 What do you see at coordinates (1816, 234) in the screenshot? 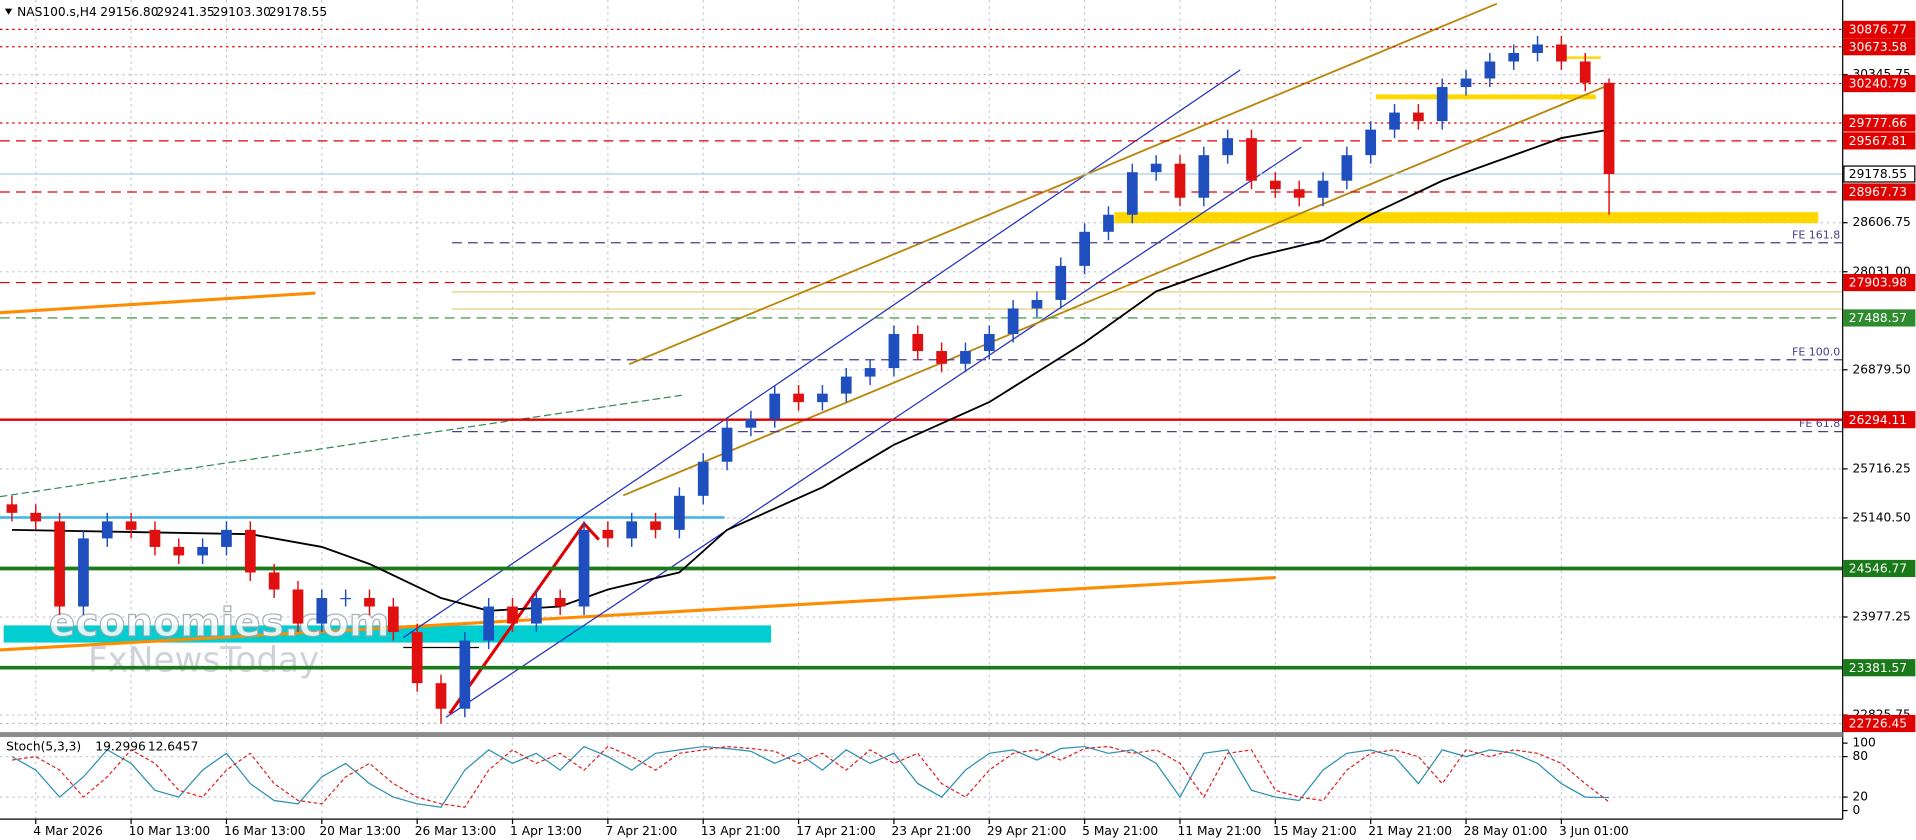
I see `fib-label: FE 161.8` at bounding box center [1816, 234].